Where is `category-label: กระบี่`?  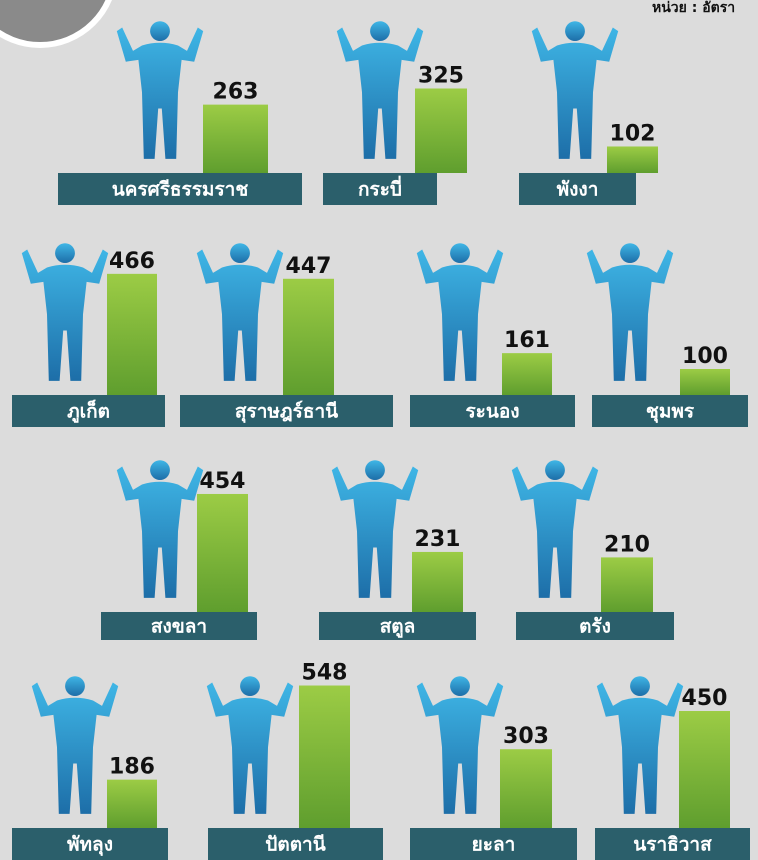
category-label: กระบี่ is located at coordinates (380, 188).